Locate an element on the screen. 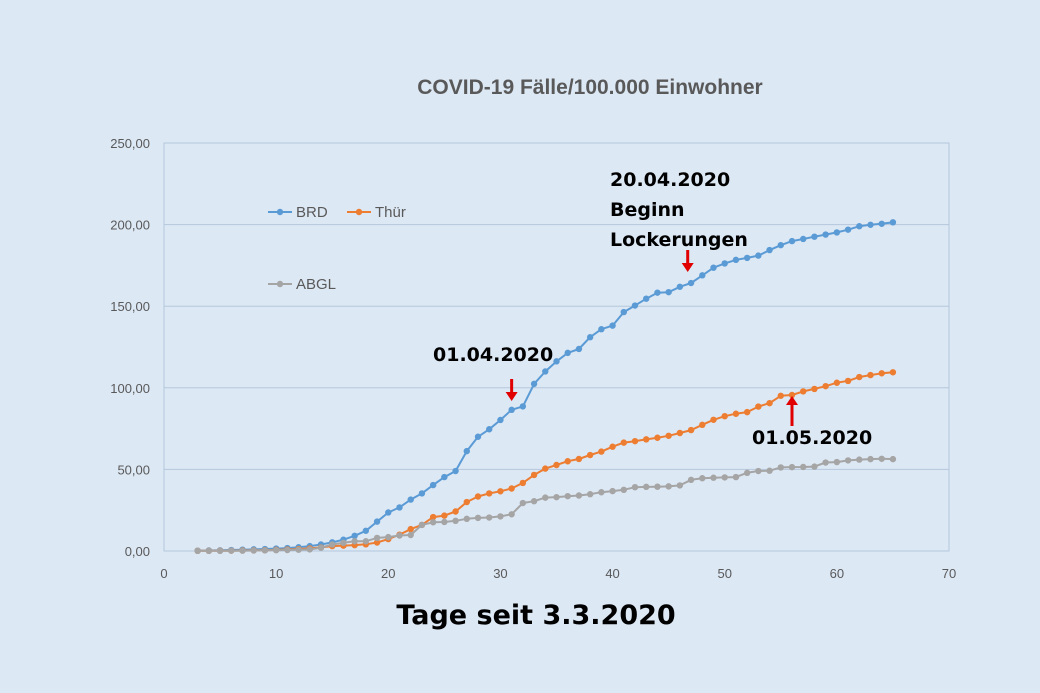 This screenshot has height=693, width=1040. annotation-01-05: 01.05.2020 is located at coordinates (812, 438).